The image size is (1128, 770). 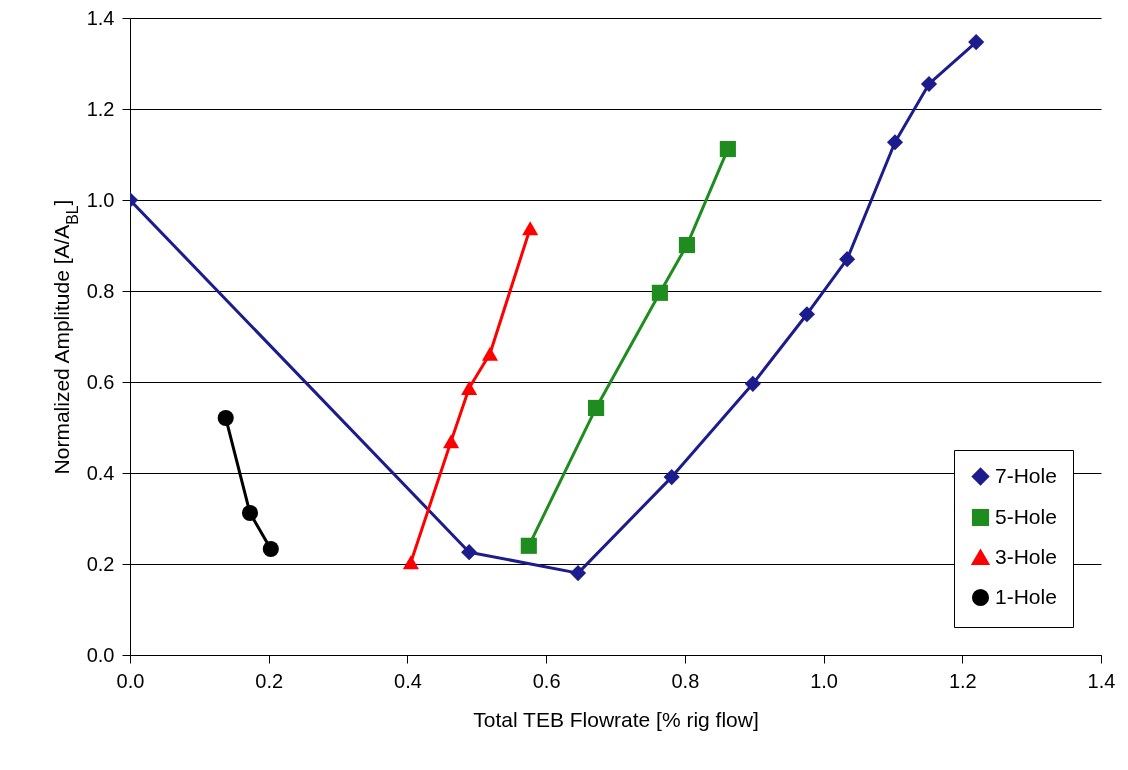 What do you see at coordinates (100, 290) in the screenshot?
I see `y-tick-label: 0.8` at bounding box center [100, 290].